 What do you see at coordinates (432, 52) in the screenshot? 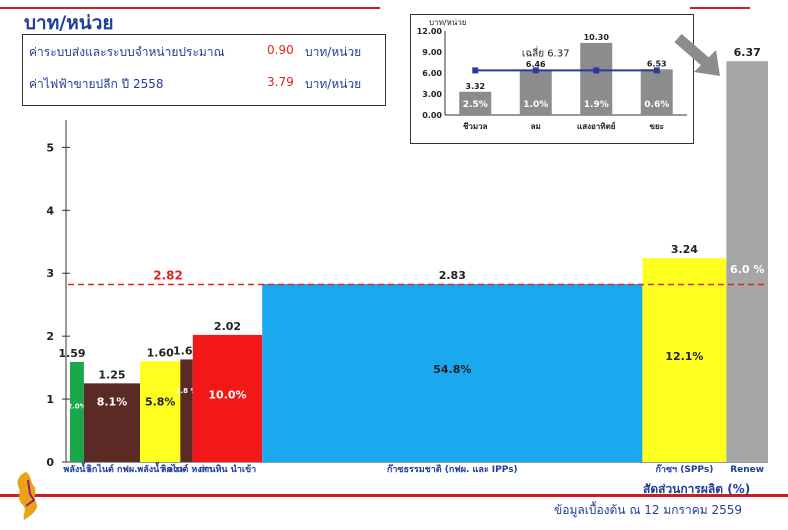
I see `inset-y-tick-label: 9.00` at bounding box center [432, 52].